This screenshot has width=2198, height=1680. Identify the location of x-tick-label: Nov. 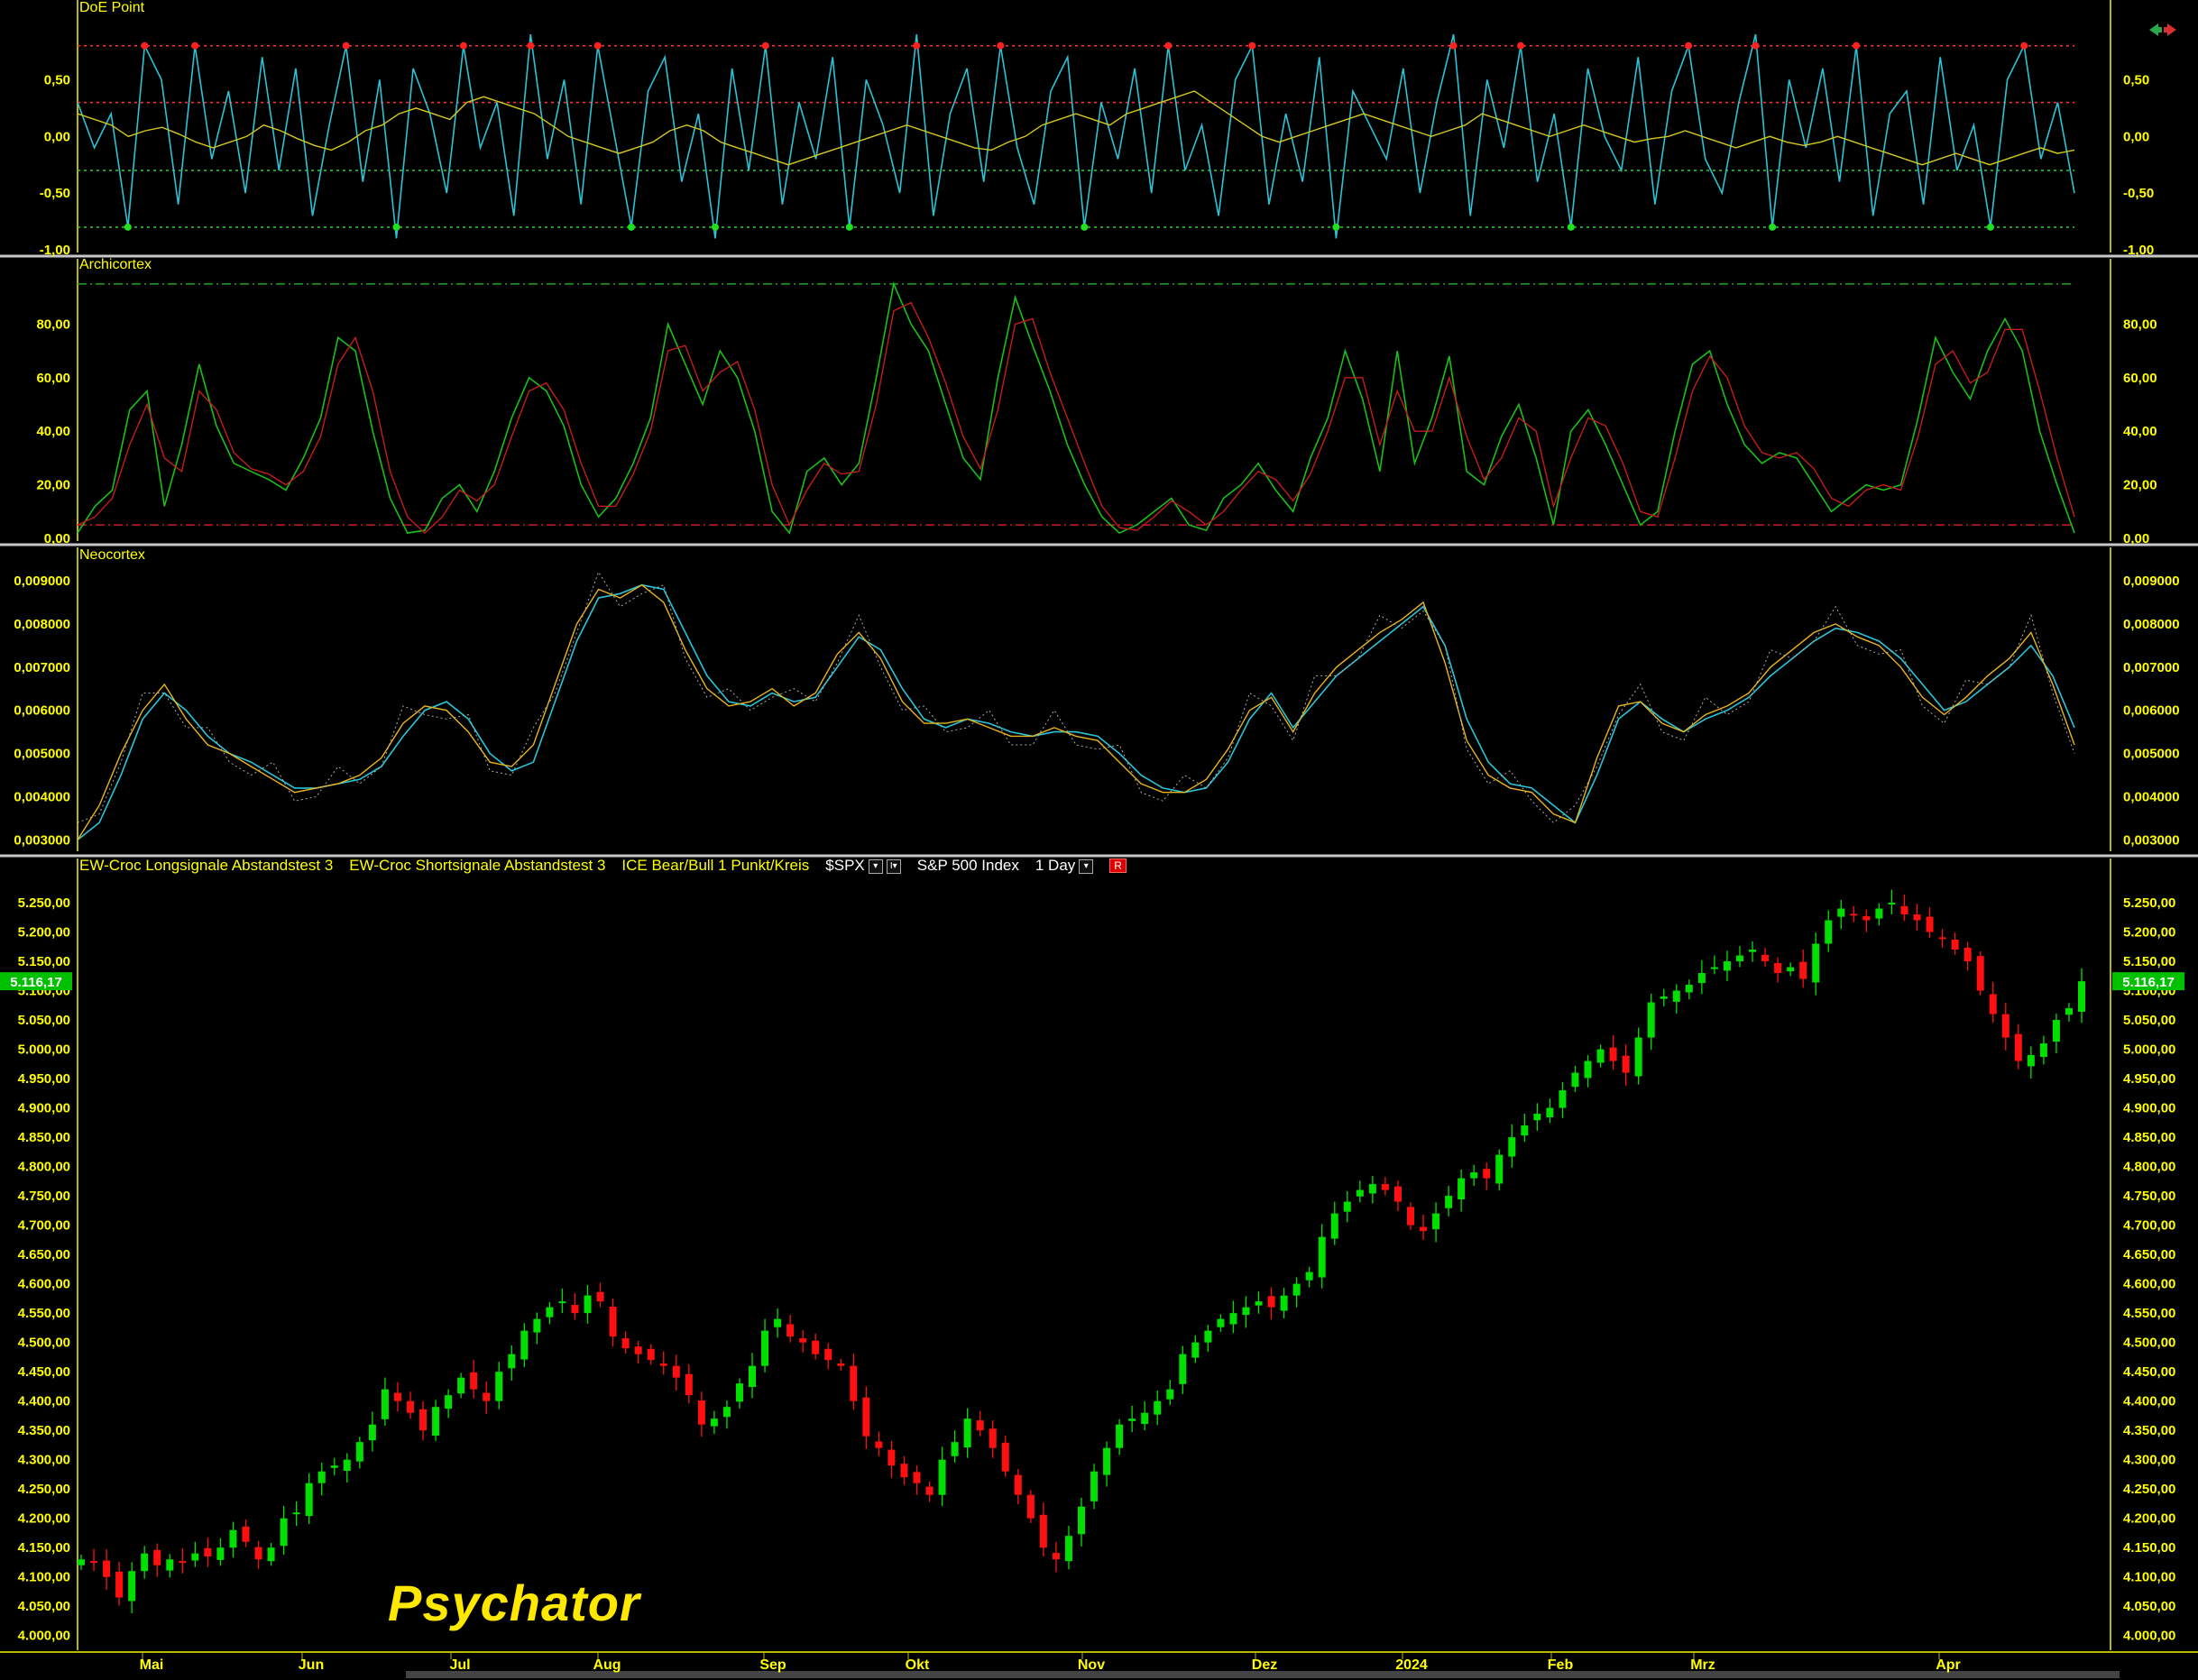
(1091, 1665).